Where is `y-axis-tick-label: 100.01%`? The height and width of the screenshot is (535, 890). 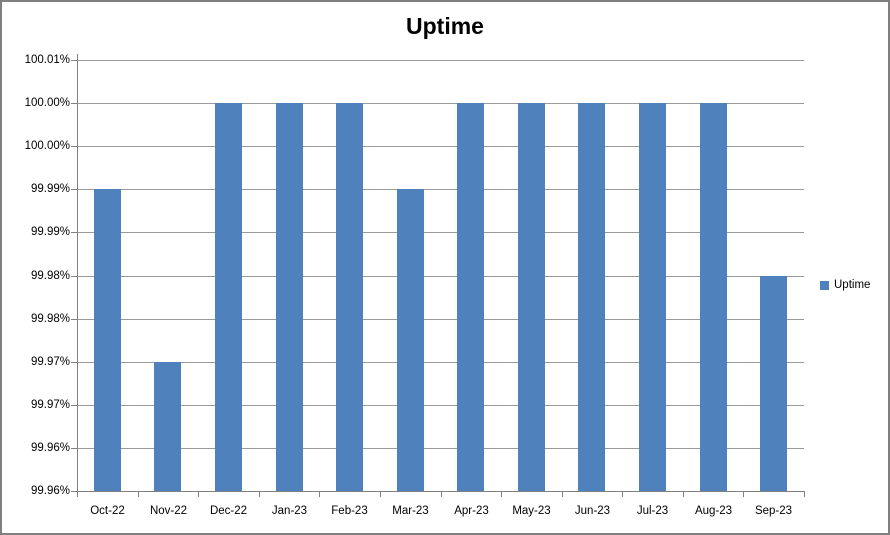 y-axis-tick-label: 100.01% is located at coordinates (47, 60).